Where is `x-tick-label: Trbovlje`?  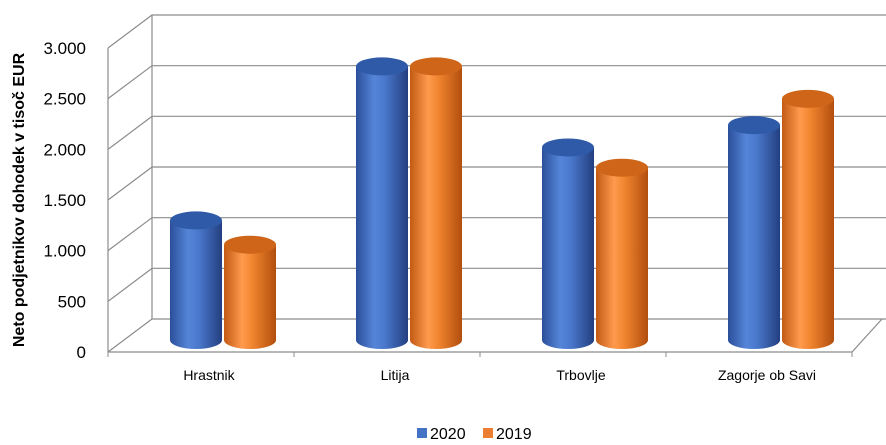
x-tick-label: Trbovlje is located at coordinates (580, 375).